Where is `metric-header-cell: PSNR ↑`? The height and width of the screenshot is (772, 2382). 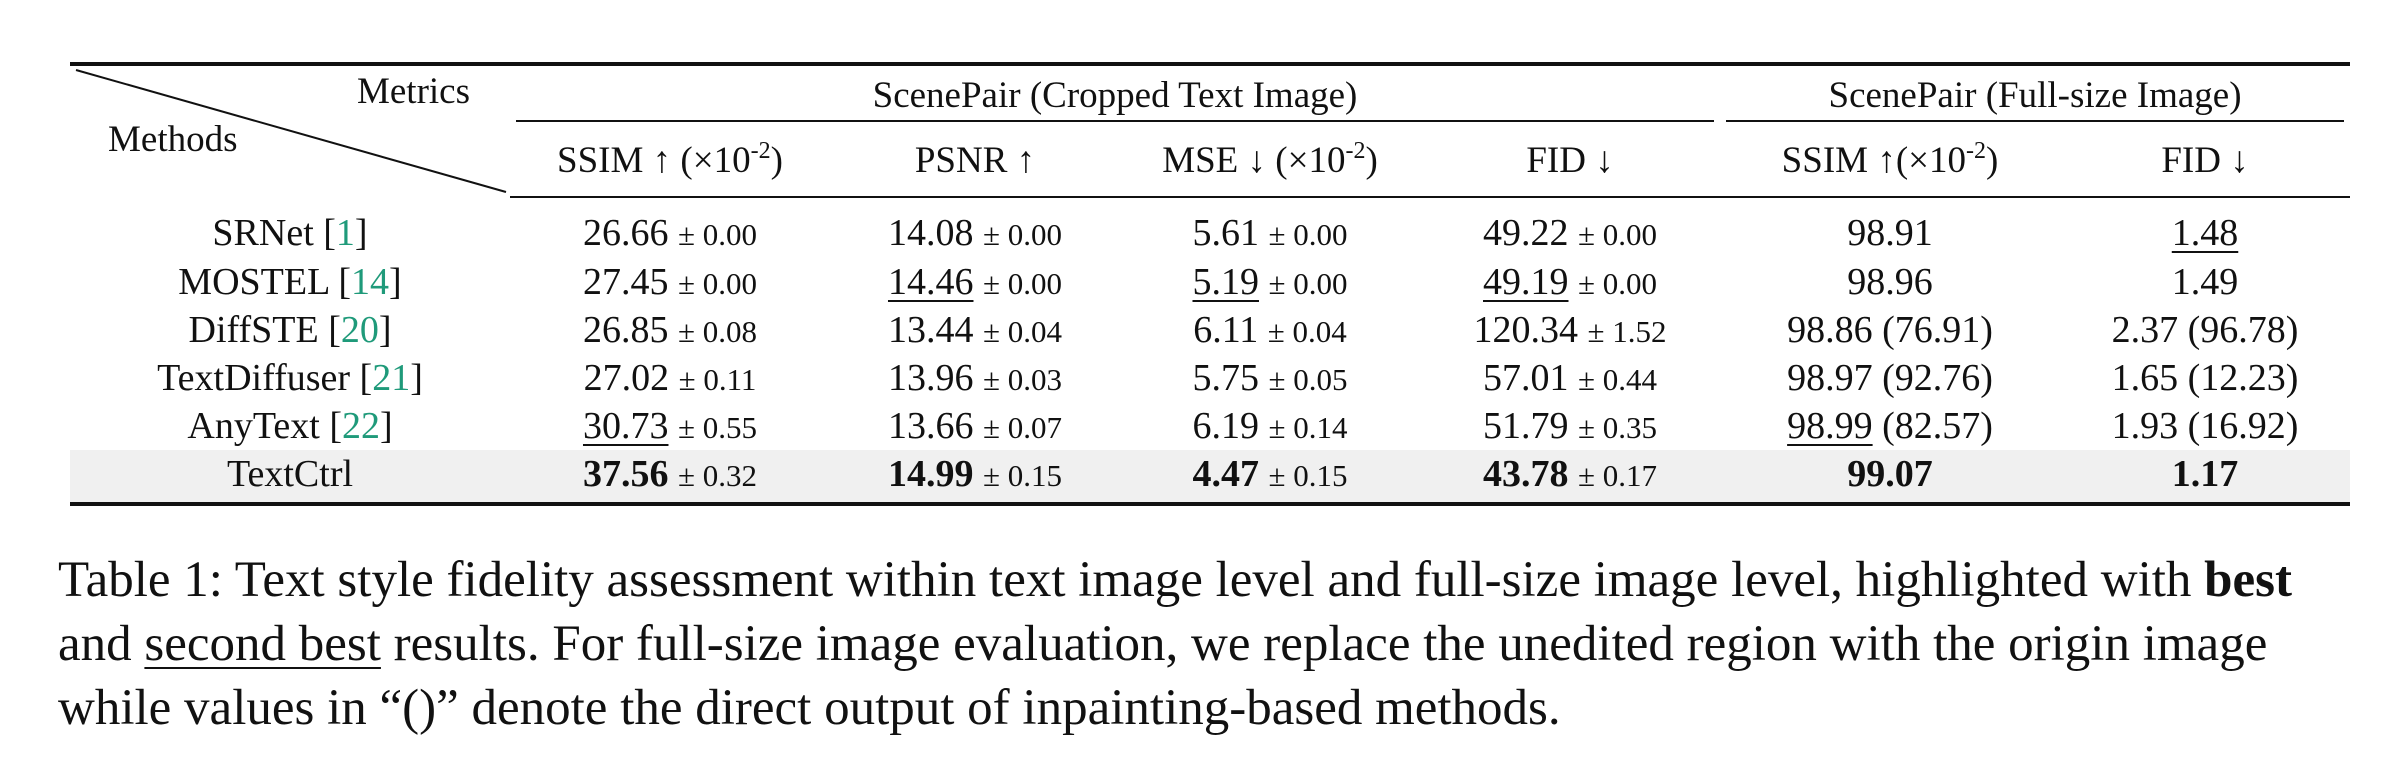 metric-header-cell: PSNR ↑ is located at coordinates (975, 160).